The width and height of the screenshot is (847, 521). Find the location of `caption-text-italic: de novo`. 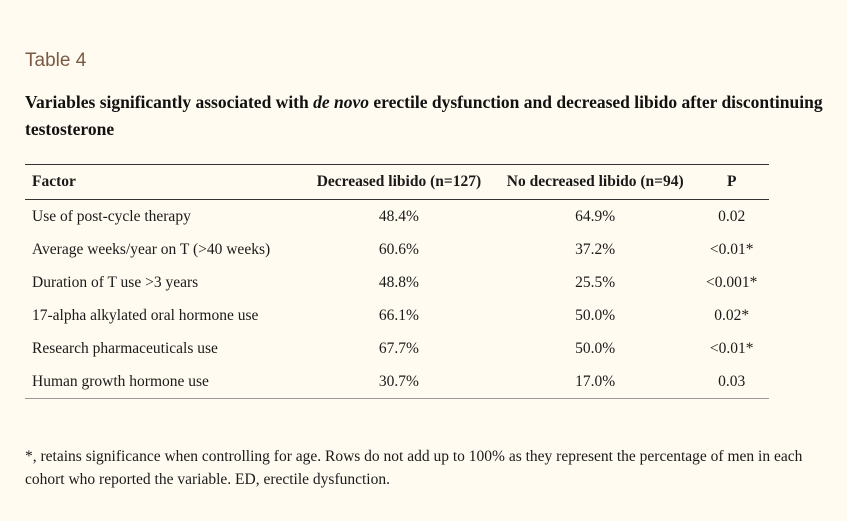

caption-text-italic: de novo is located at coordinates (341, 102).